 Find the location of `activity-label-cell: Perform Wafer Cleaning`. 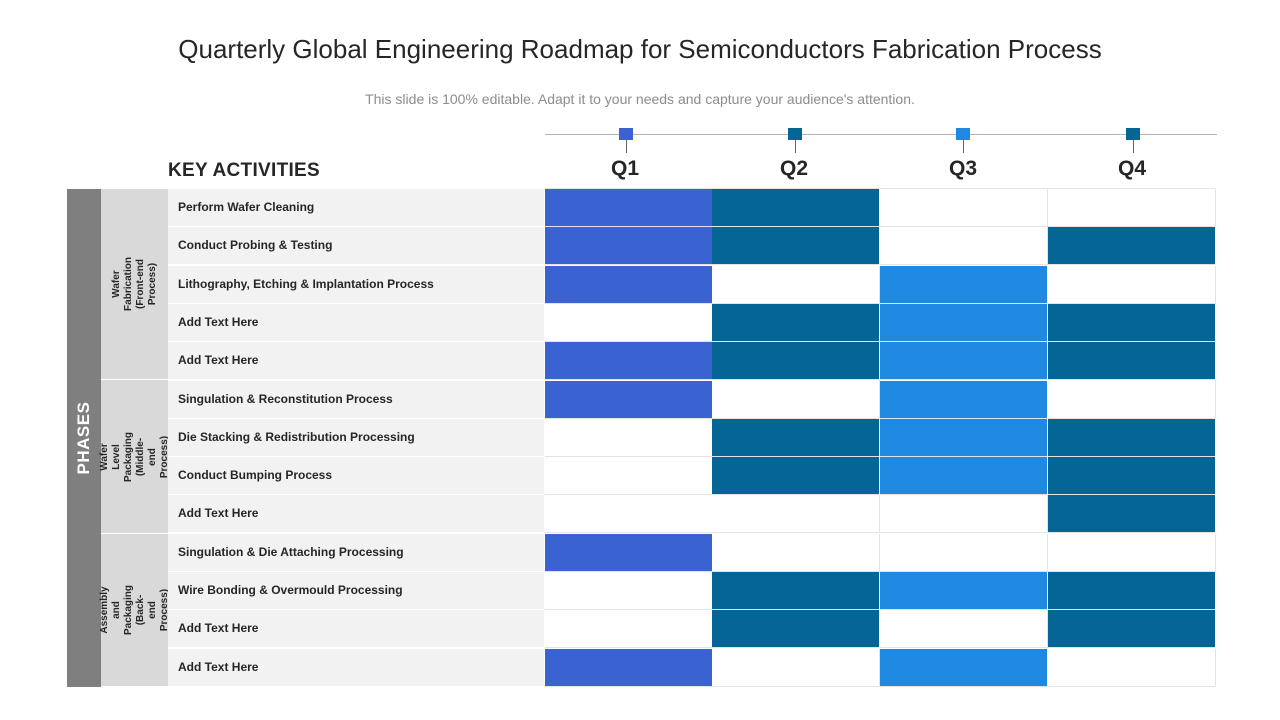

activity-label-cell: Perform Wafer Cleaning is located at coordinates (356, 208).